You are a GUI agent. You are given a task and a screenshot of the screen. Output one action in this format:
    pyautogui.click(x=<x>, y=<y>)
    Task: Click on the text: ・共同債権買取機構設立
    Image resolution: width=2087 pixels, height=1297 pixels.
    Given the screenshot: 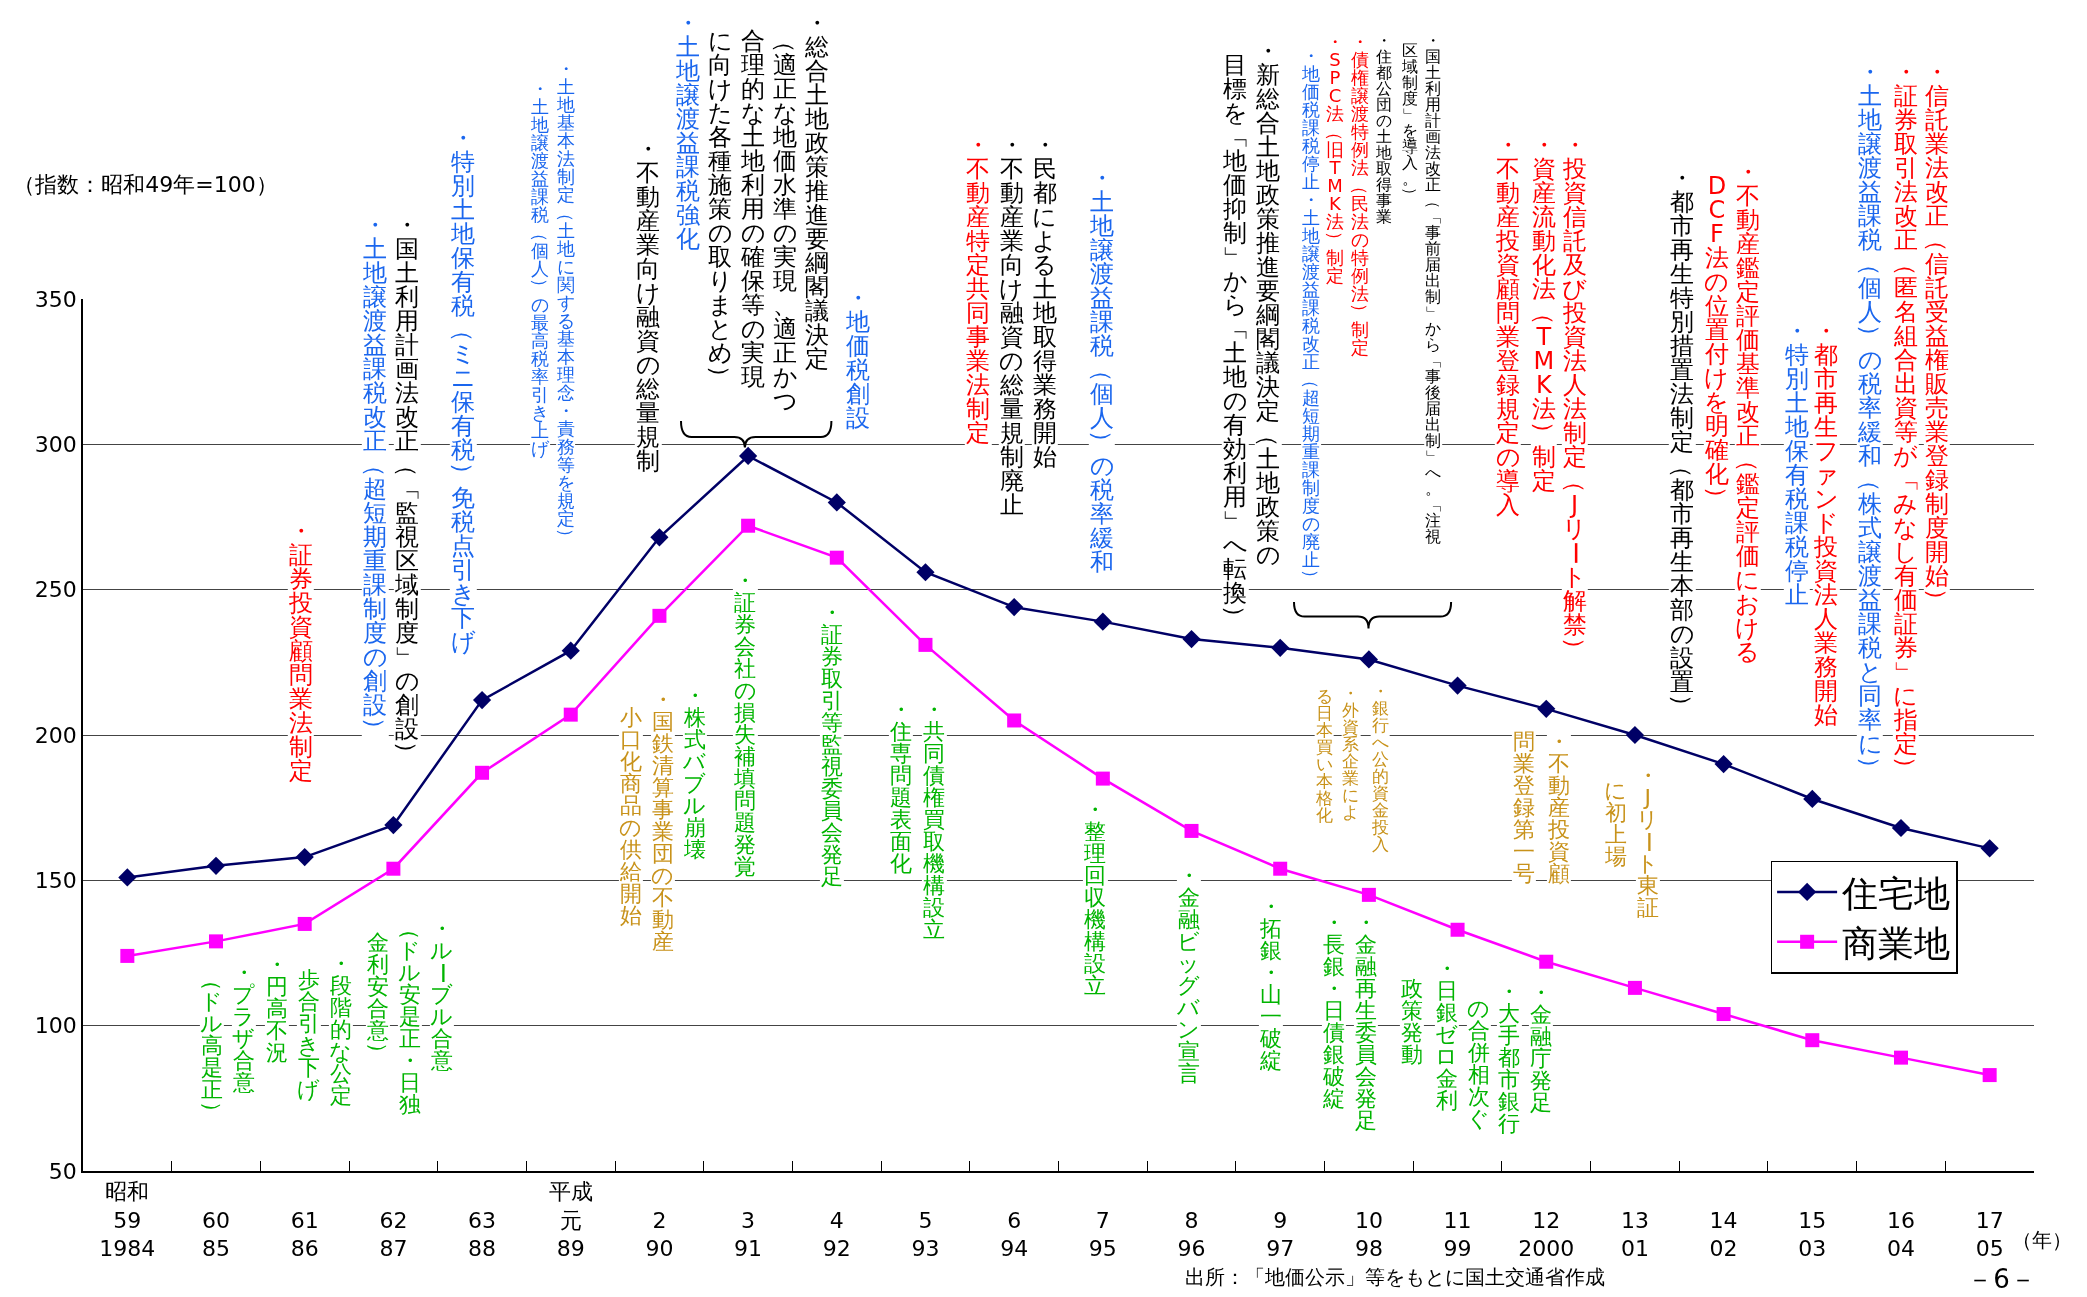 What is the action you would take?
    pyautogui.click(x=934, y=819)
    